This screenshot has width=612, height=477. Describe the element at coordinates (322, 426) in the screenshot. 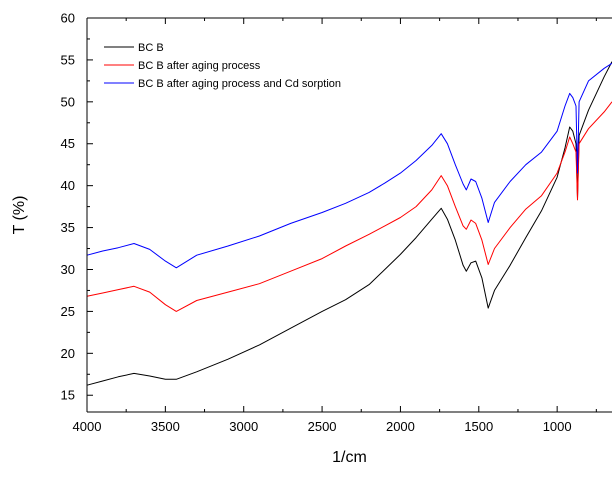

I see `x-tick-label: 2500` at that location.